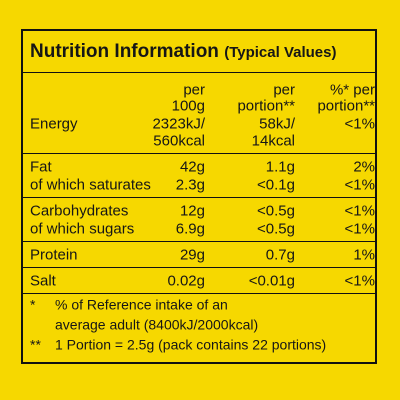 The image size is (400, 400). What do you see at coordinates (141, 304) in the screenshot?
I see `footnote-text: % of Reference intake of an` at bounding box center [141, 304].